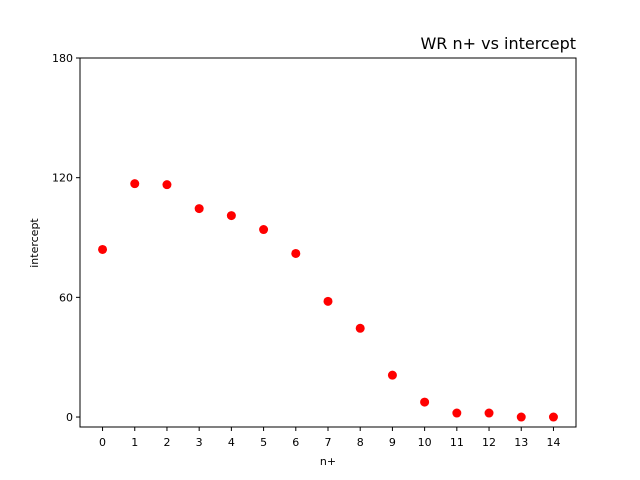  I want to click on x-tick-label: 13, so click(521, 442).